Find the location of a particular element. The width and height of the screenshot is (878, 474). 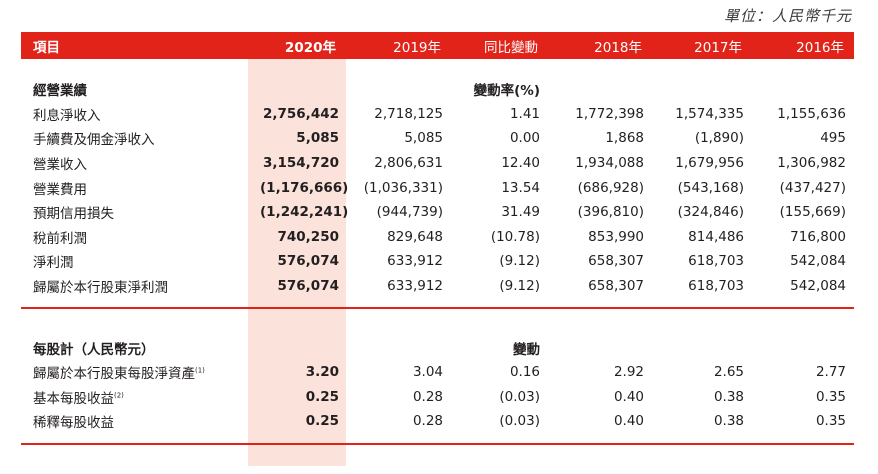

row-label: 基本每股收益(2) is located at coordinates (78, 398).